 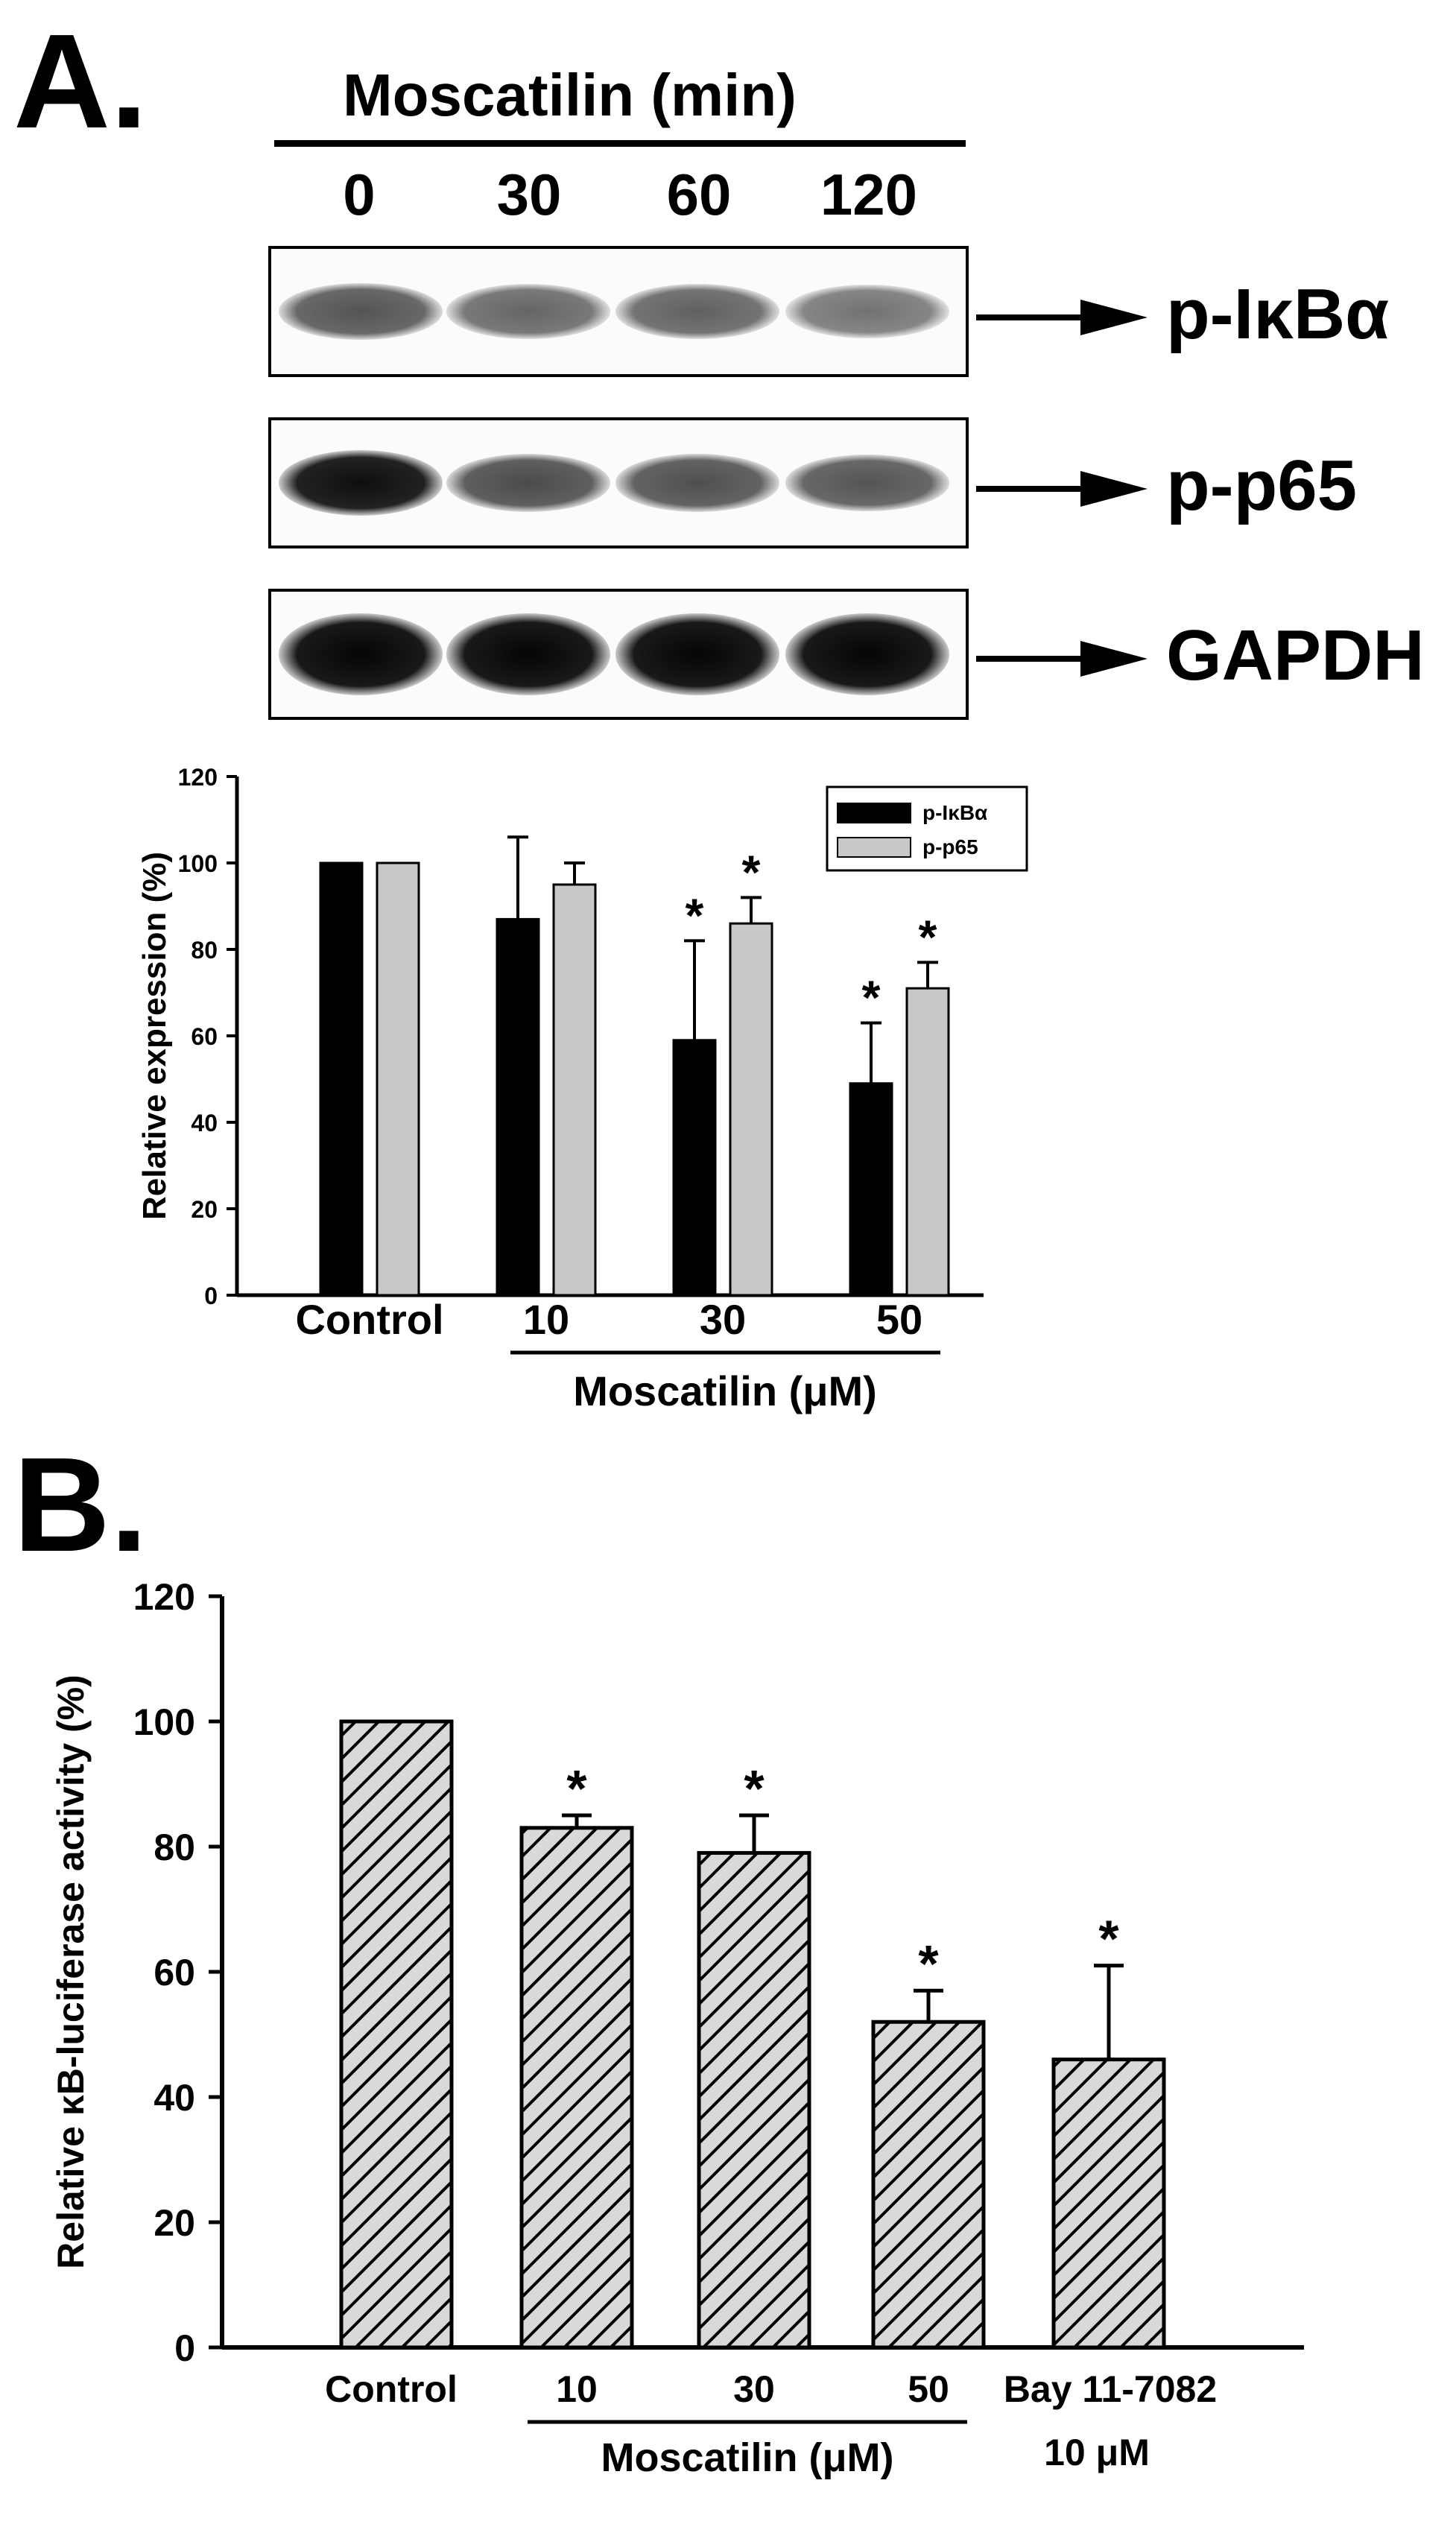 What do you see at coordinates (570, 95) in the screenshot?
I see `blot-header: Moscatilin (min)` at bounding box center [570, 95].